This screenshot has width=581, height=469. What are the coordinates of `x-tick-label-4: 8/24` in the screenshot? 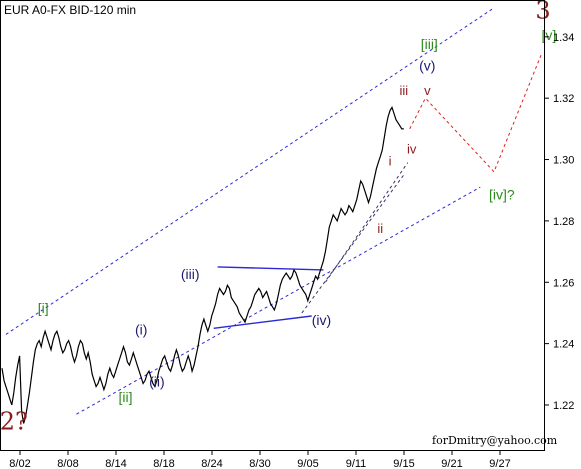 It's located at (211, 463).